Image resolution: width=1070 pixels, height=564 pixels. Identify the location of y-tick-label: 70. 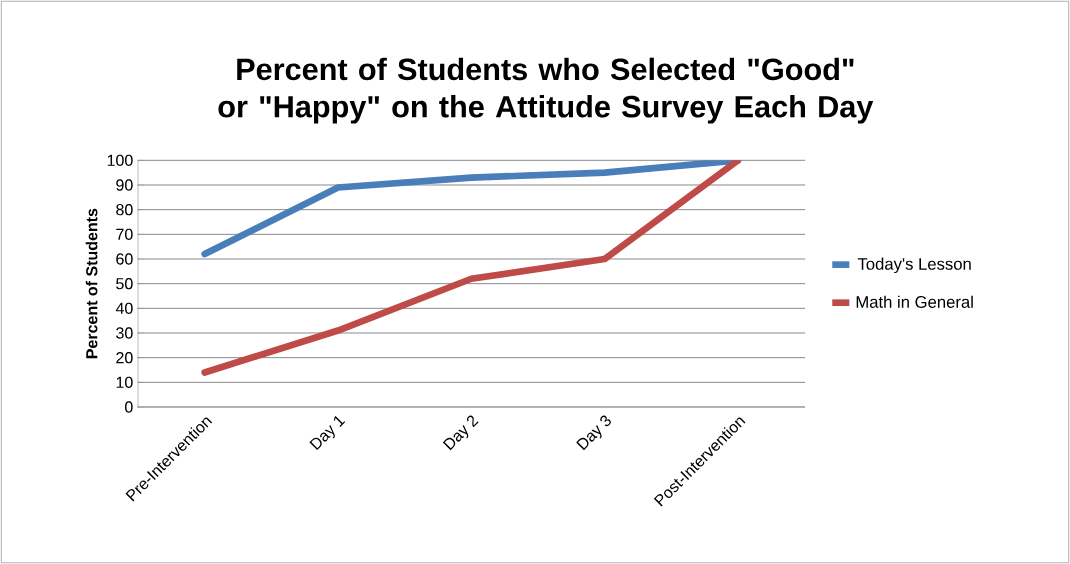
(124, 234).